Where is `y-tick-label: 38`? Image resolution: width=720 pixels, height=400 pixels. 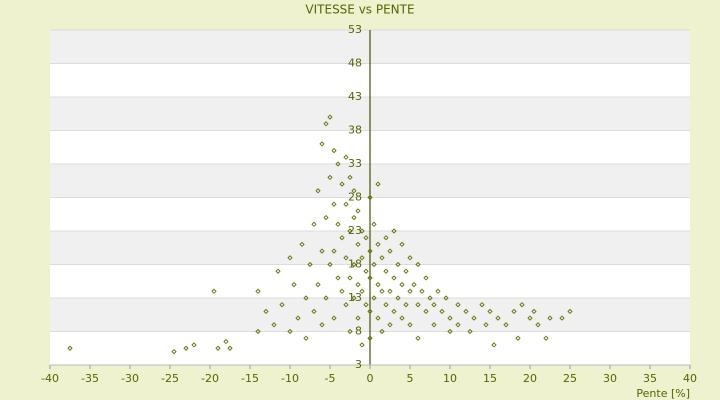
y-tick-label: 38 is located at coordinates (355, 130).